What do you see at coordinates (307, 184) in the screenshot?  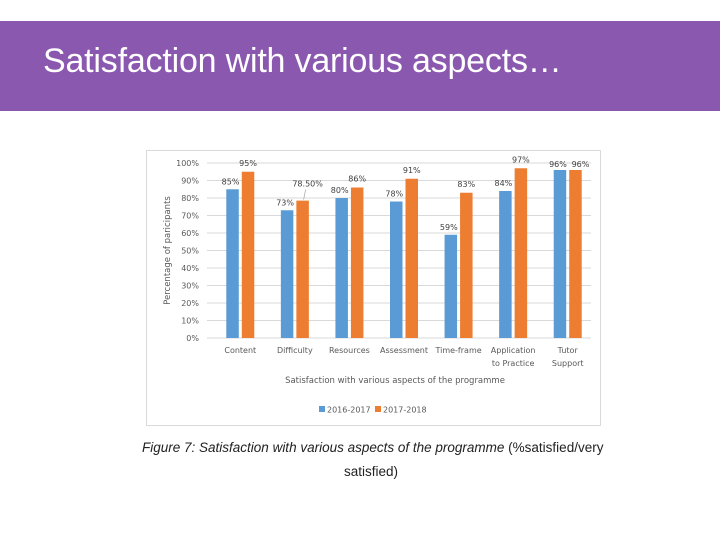 I see `data-label: 78.50%` at bounding box center [307, 184].